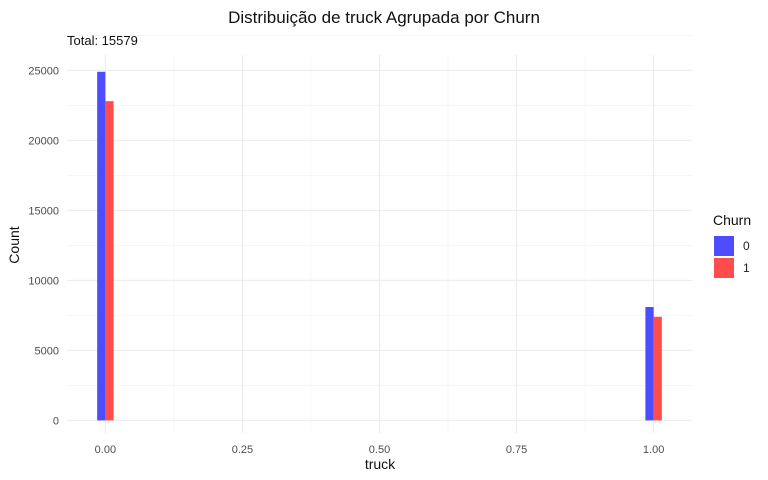  Describe the element at coordinates (746, 246) in the screenshot. I see `legend-label-0: 0` at that location.